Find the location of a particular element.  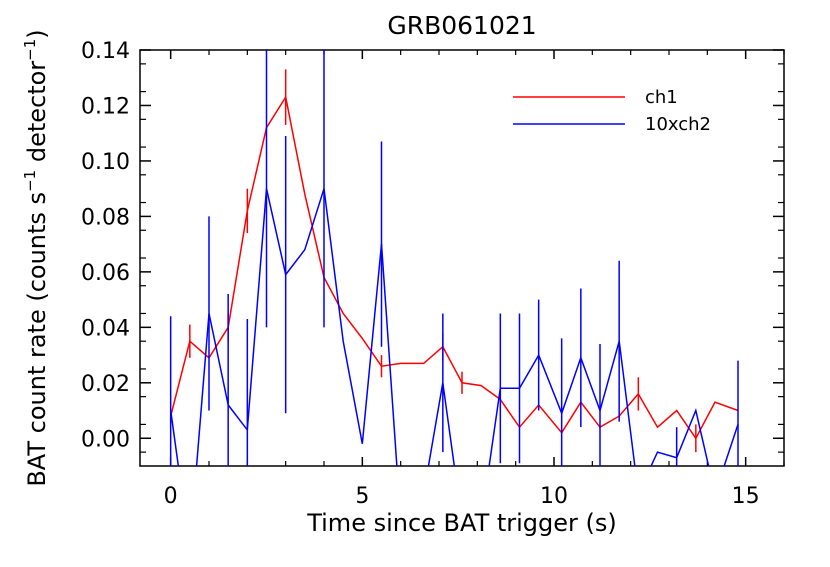

x-axis-label: Time since BAT trigger (s) is located at coordinates (461, 523).